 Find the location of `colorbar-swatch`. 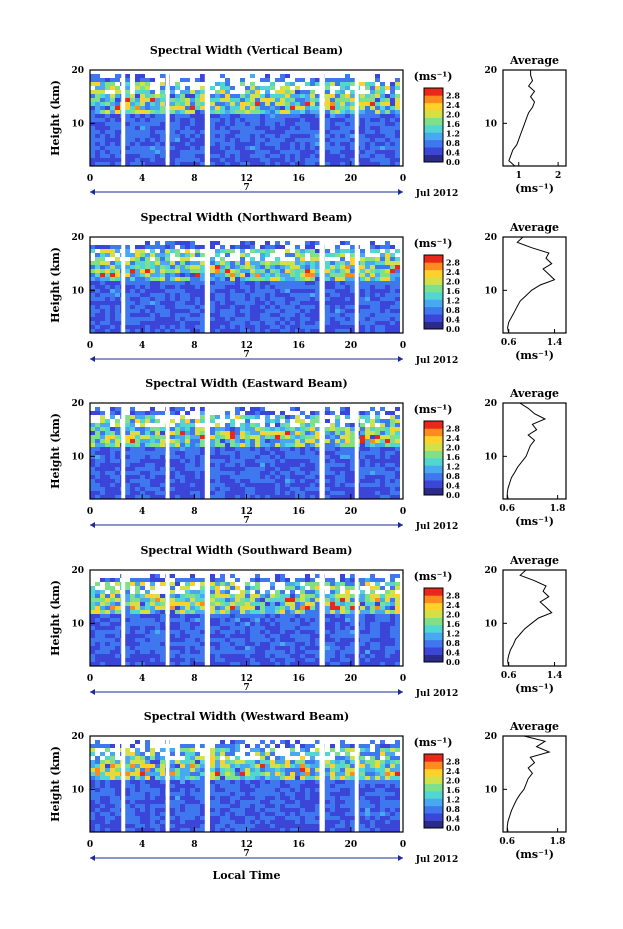

colorbar-swatch is located at coordinates (433, 121).